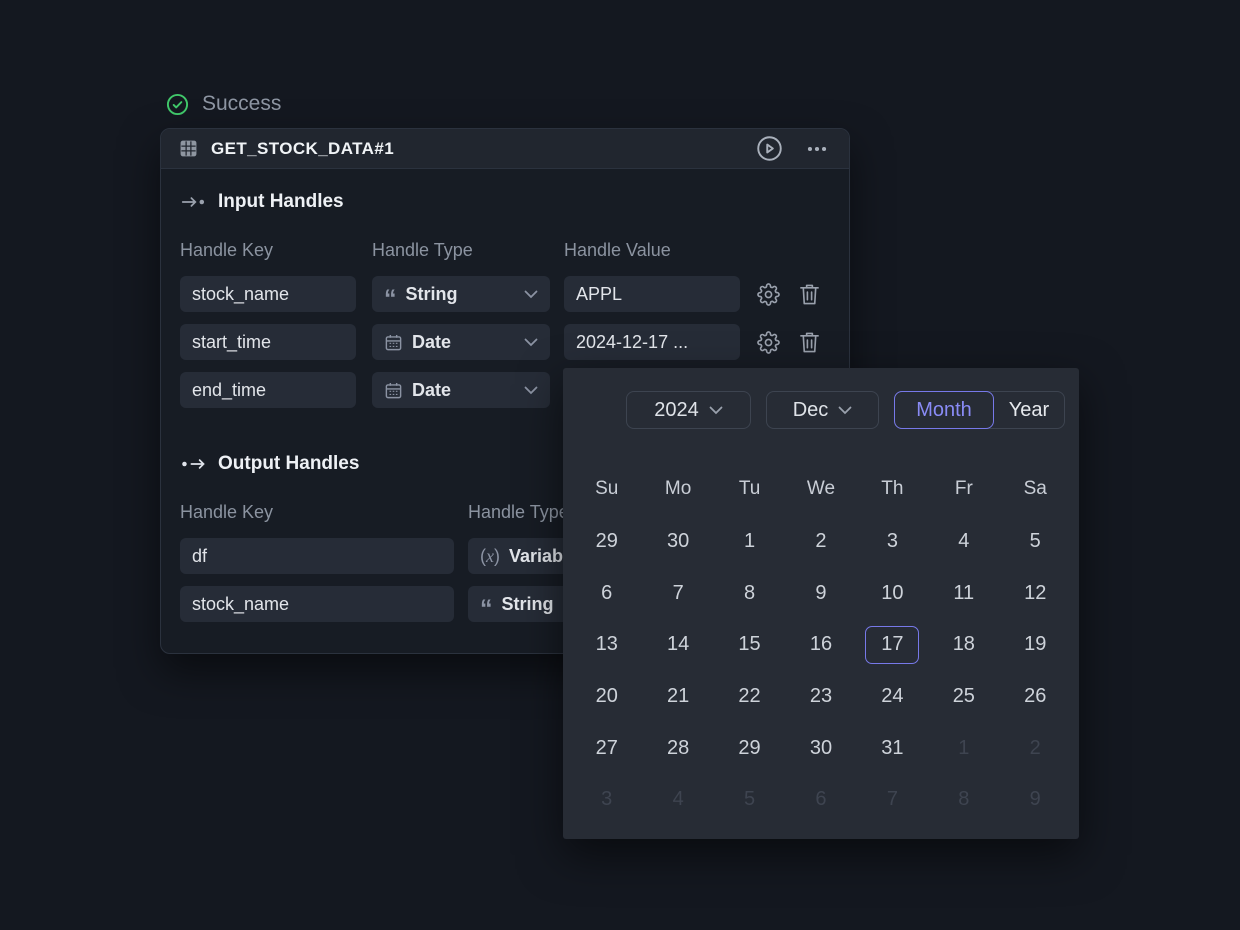 This screenshot has height=930, width=1240. What do you see at coordinates (652, 294) in the screenshot?
I see `handle-value-input: APPL` at bounding box center [652, 294].